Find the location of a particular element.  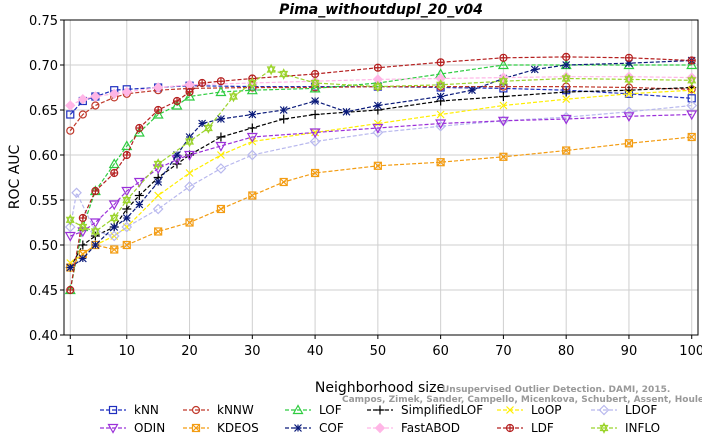

x-axis-label: Neighborhood size is located at coordinates (380, 388).